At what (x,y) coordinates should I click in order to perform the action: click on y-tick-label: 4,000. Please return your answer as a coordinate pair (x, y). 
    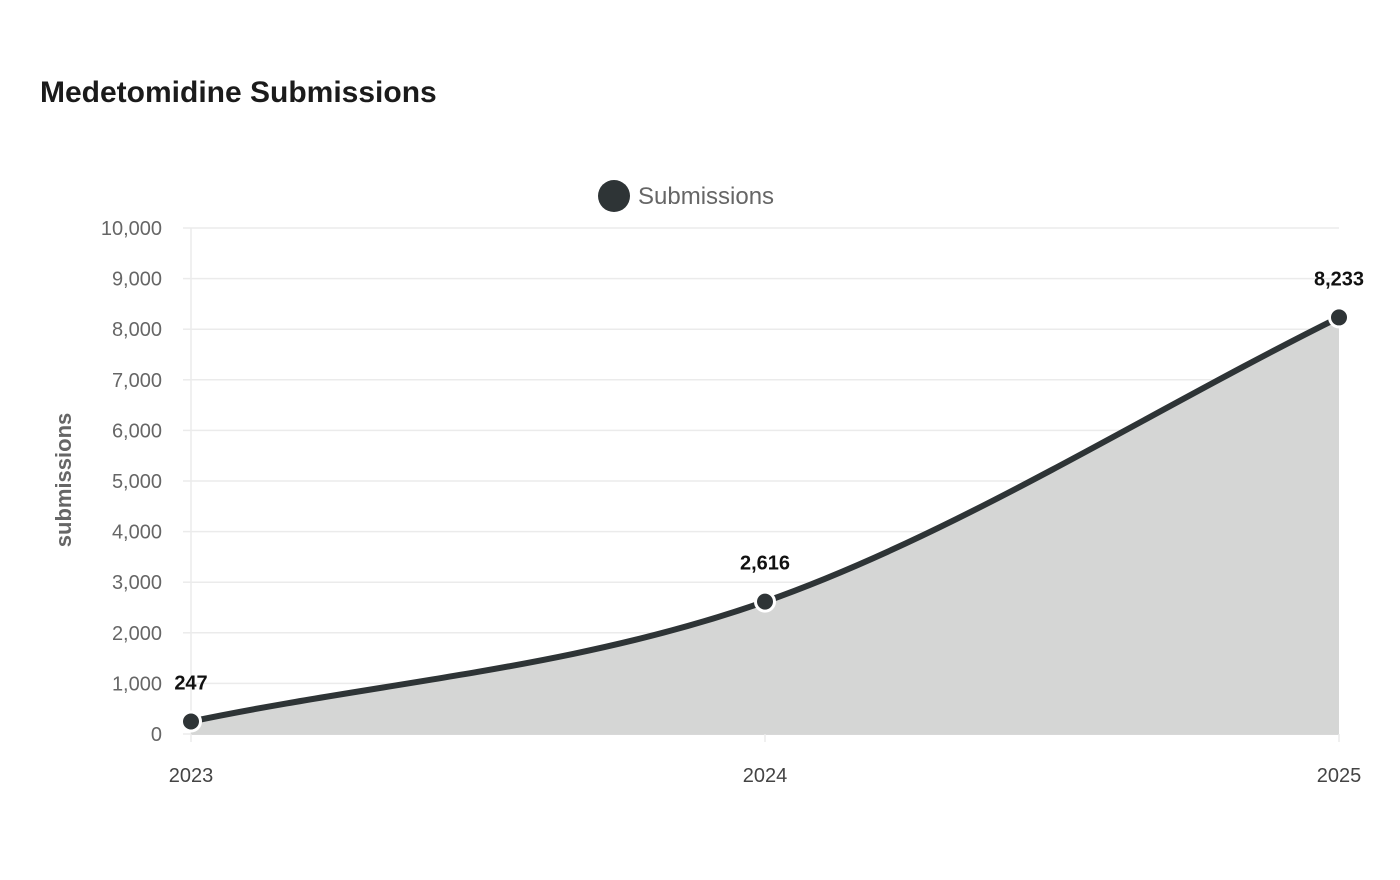
    Looking at the image, I should click on (137, 533).